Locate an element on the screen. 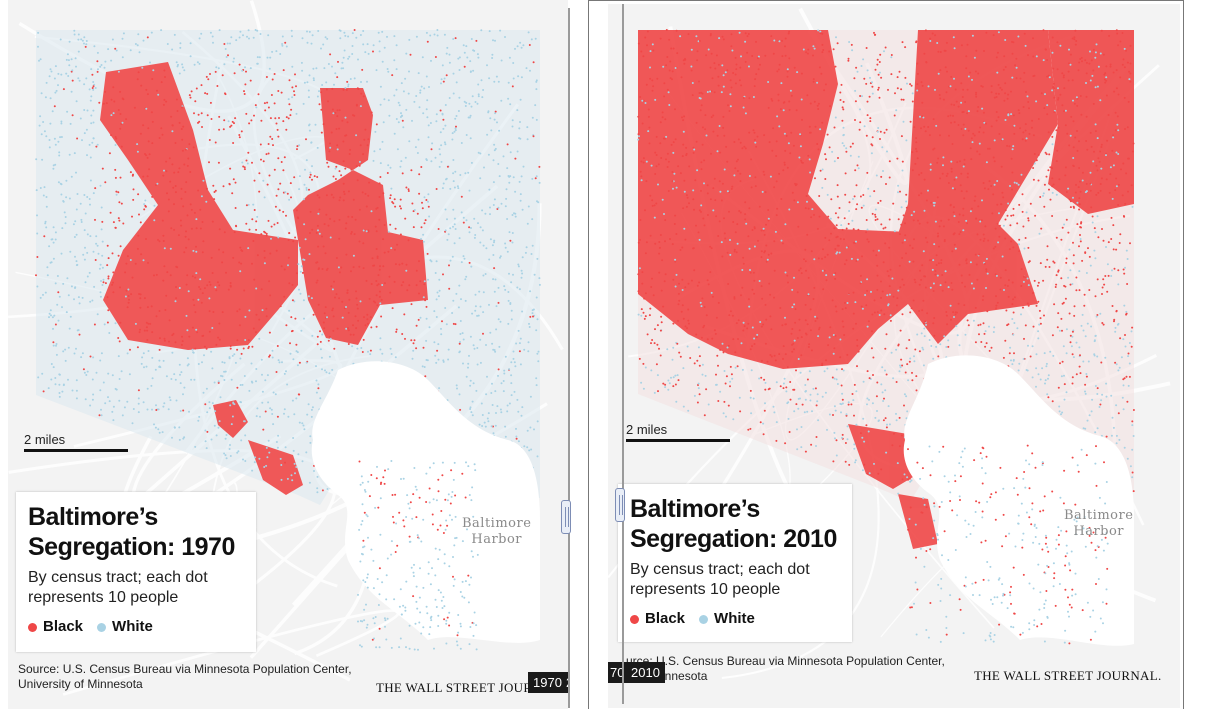 This screenshot has width=1224, height=709. publisher-credit: THE WALL STREET JOUR is located at coordinates (454, 687).